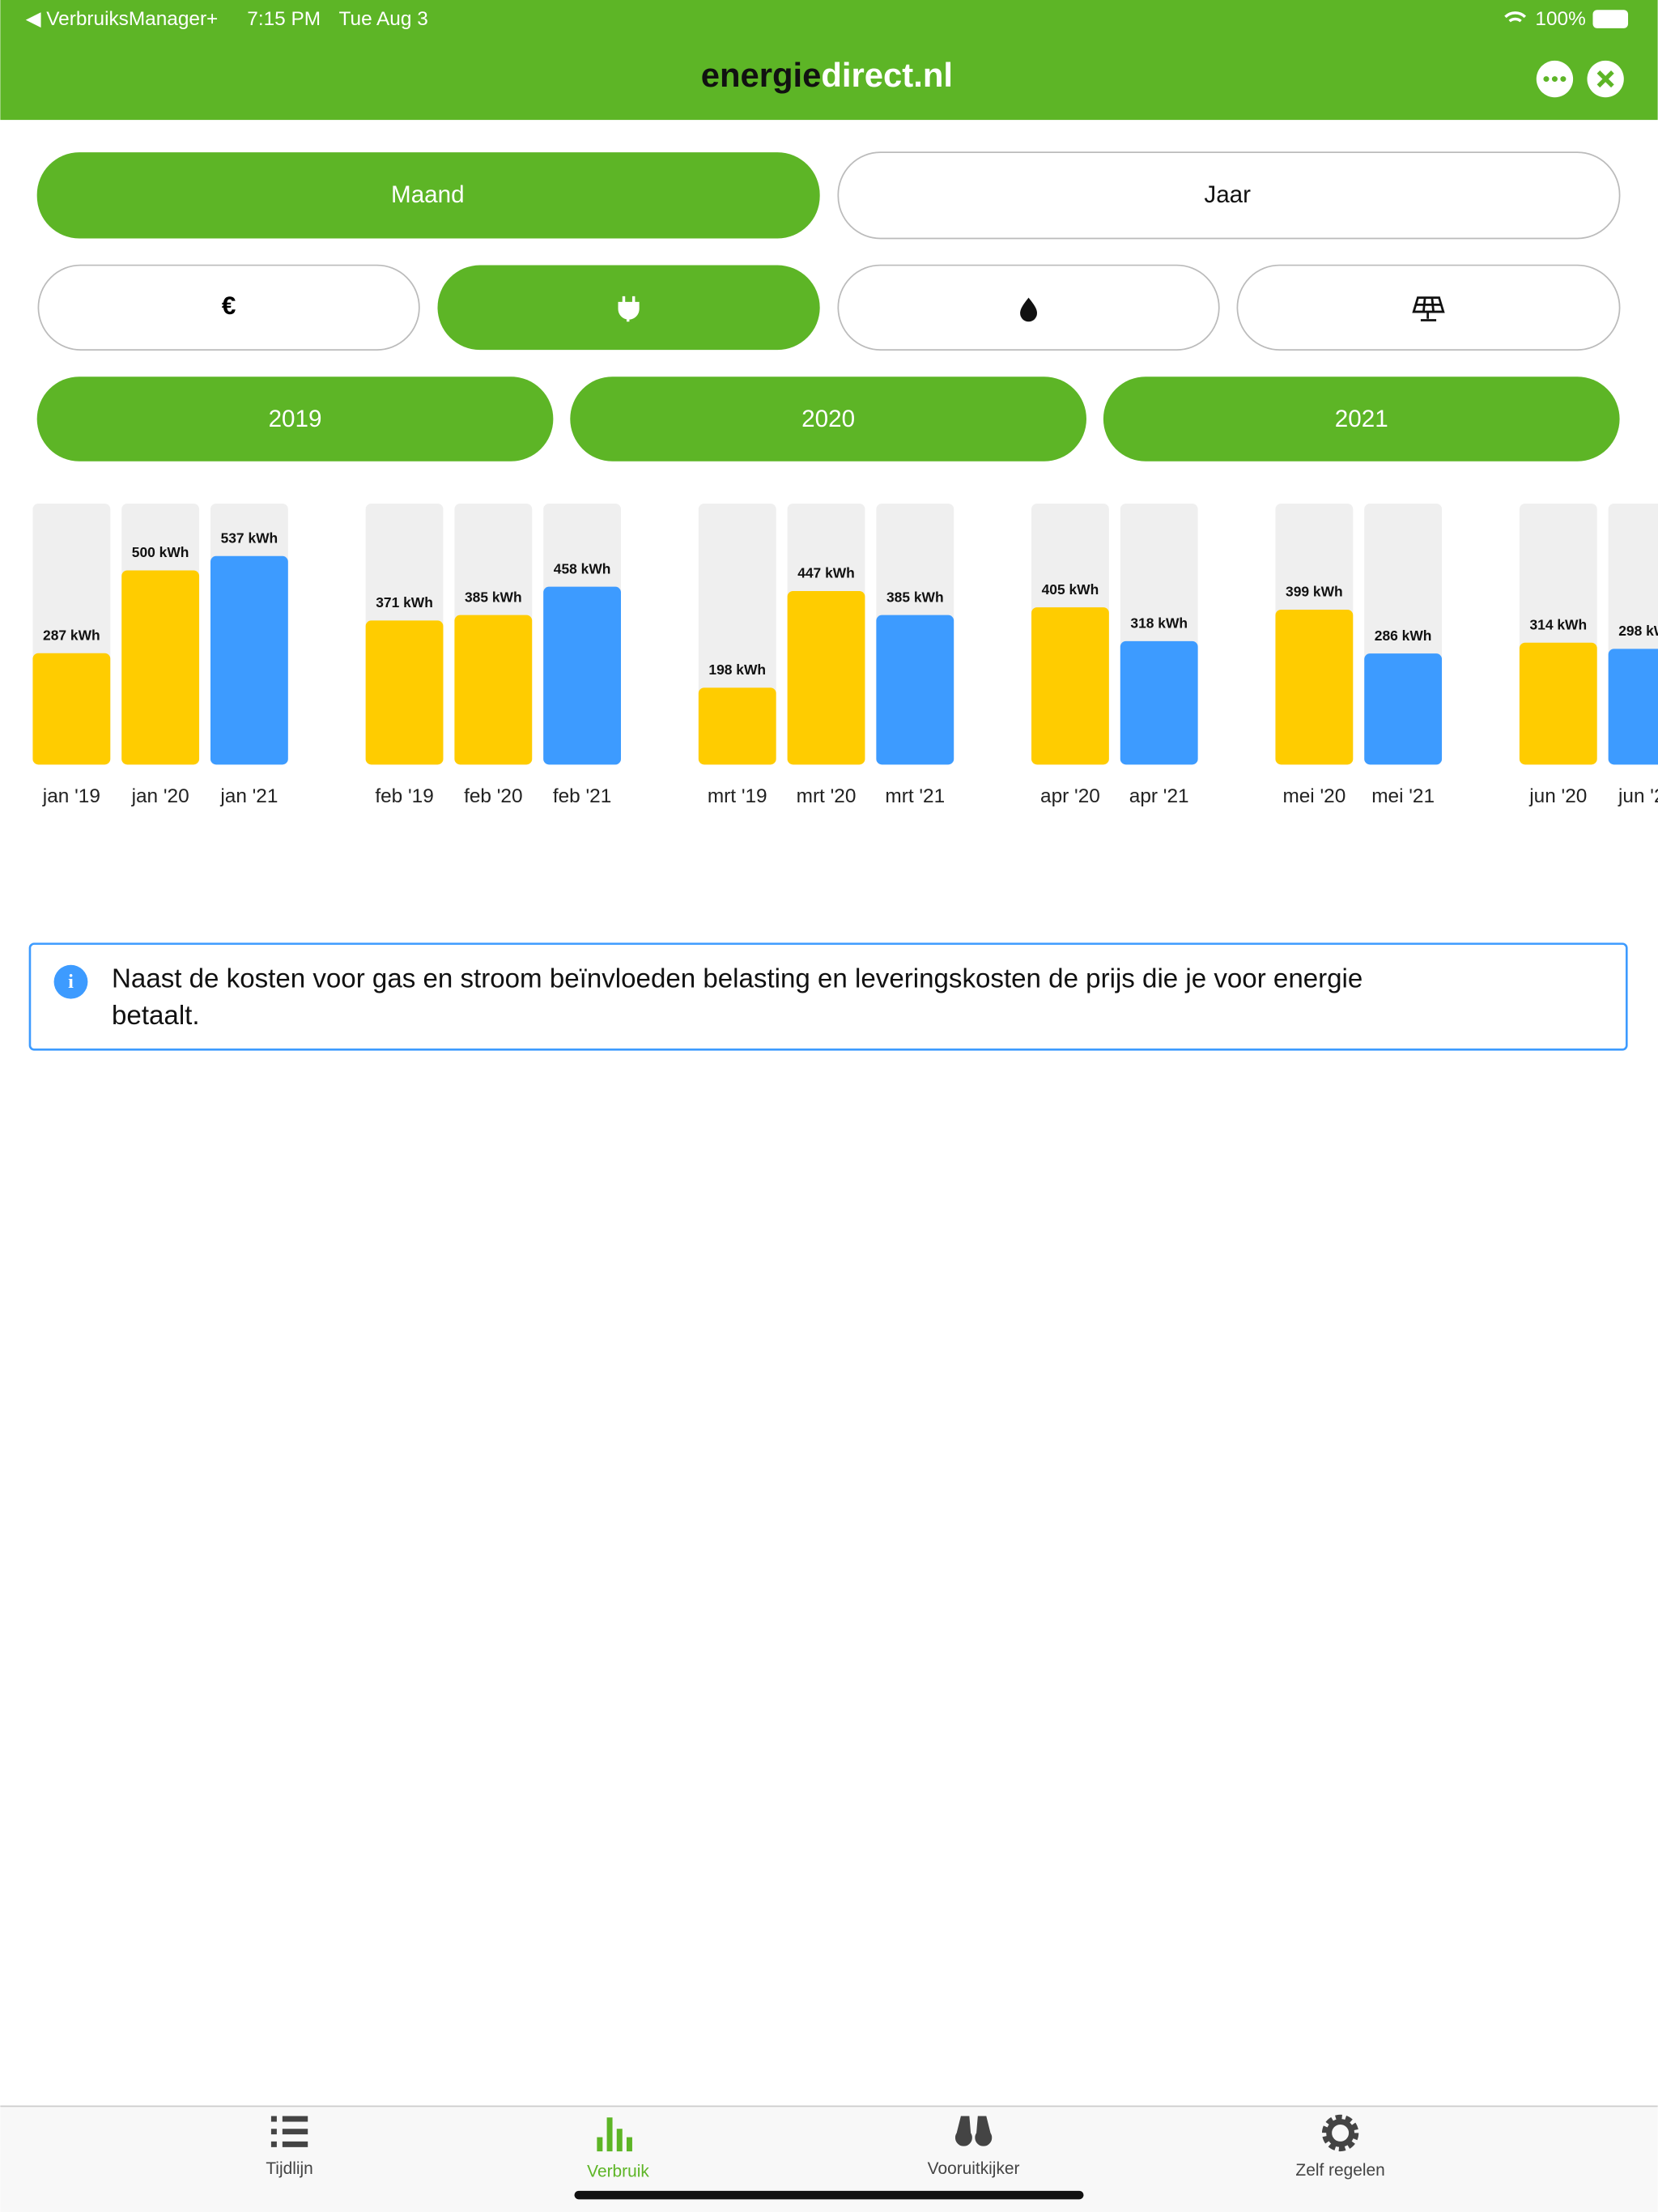 This screenshot has width=1658, height=2212. What do you see at coordinates (737, 669) in the screenshot?
I see `value-label: 198 kWh` at bounding box center [737, 669].